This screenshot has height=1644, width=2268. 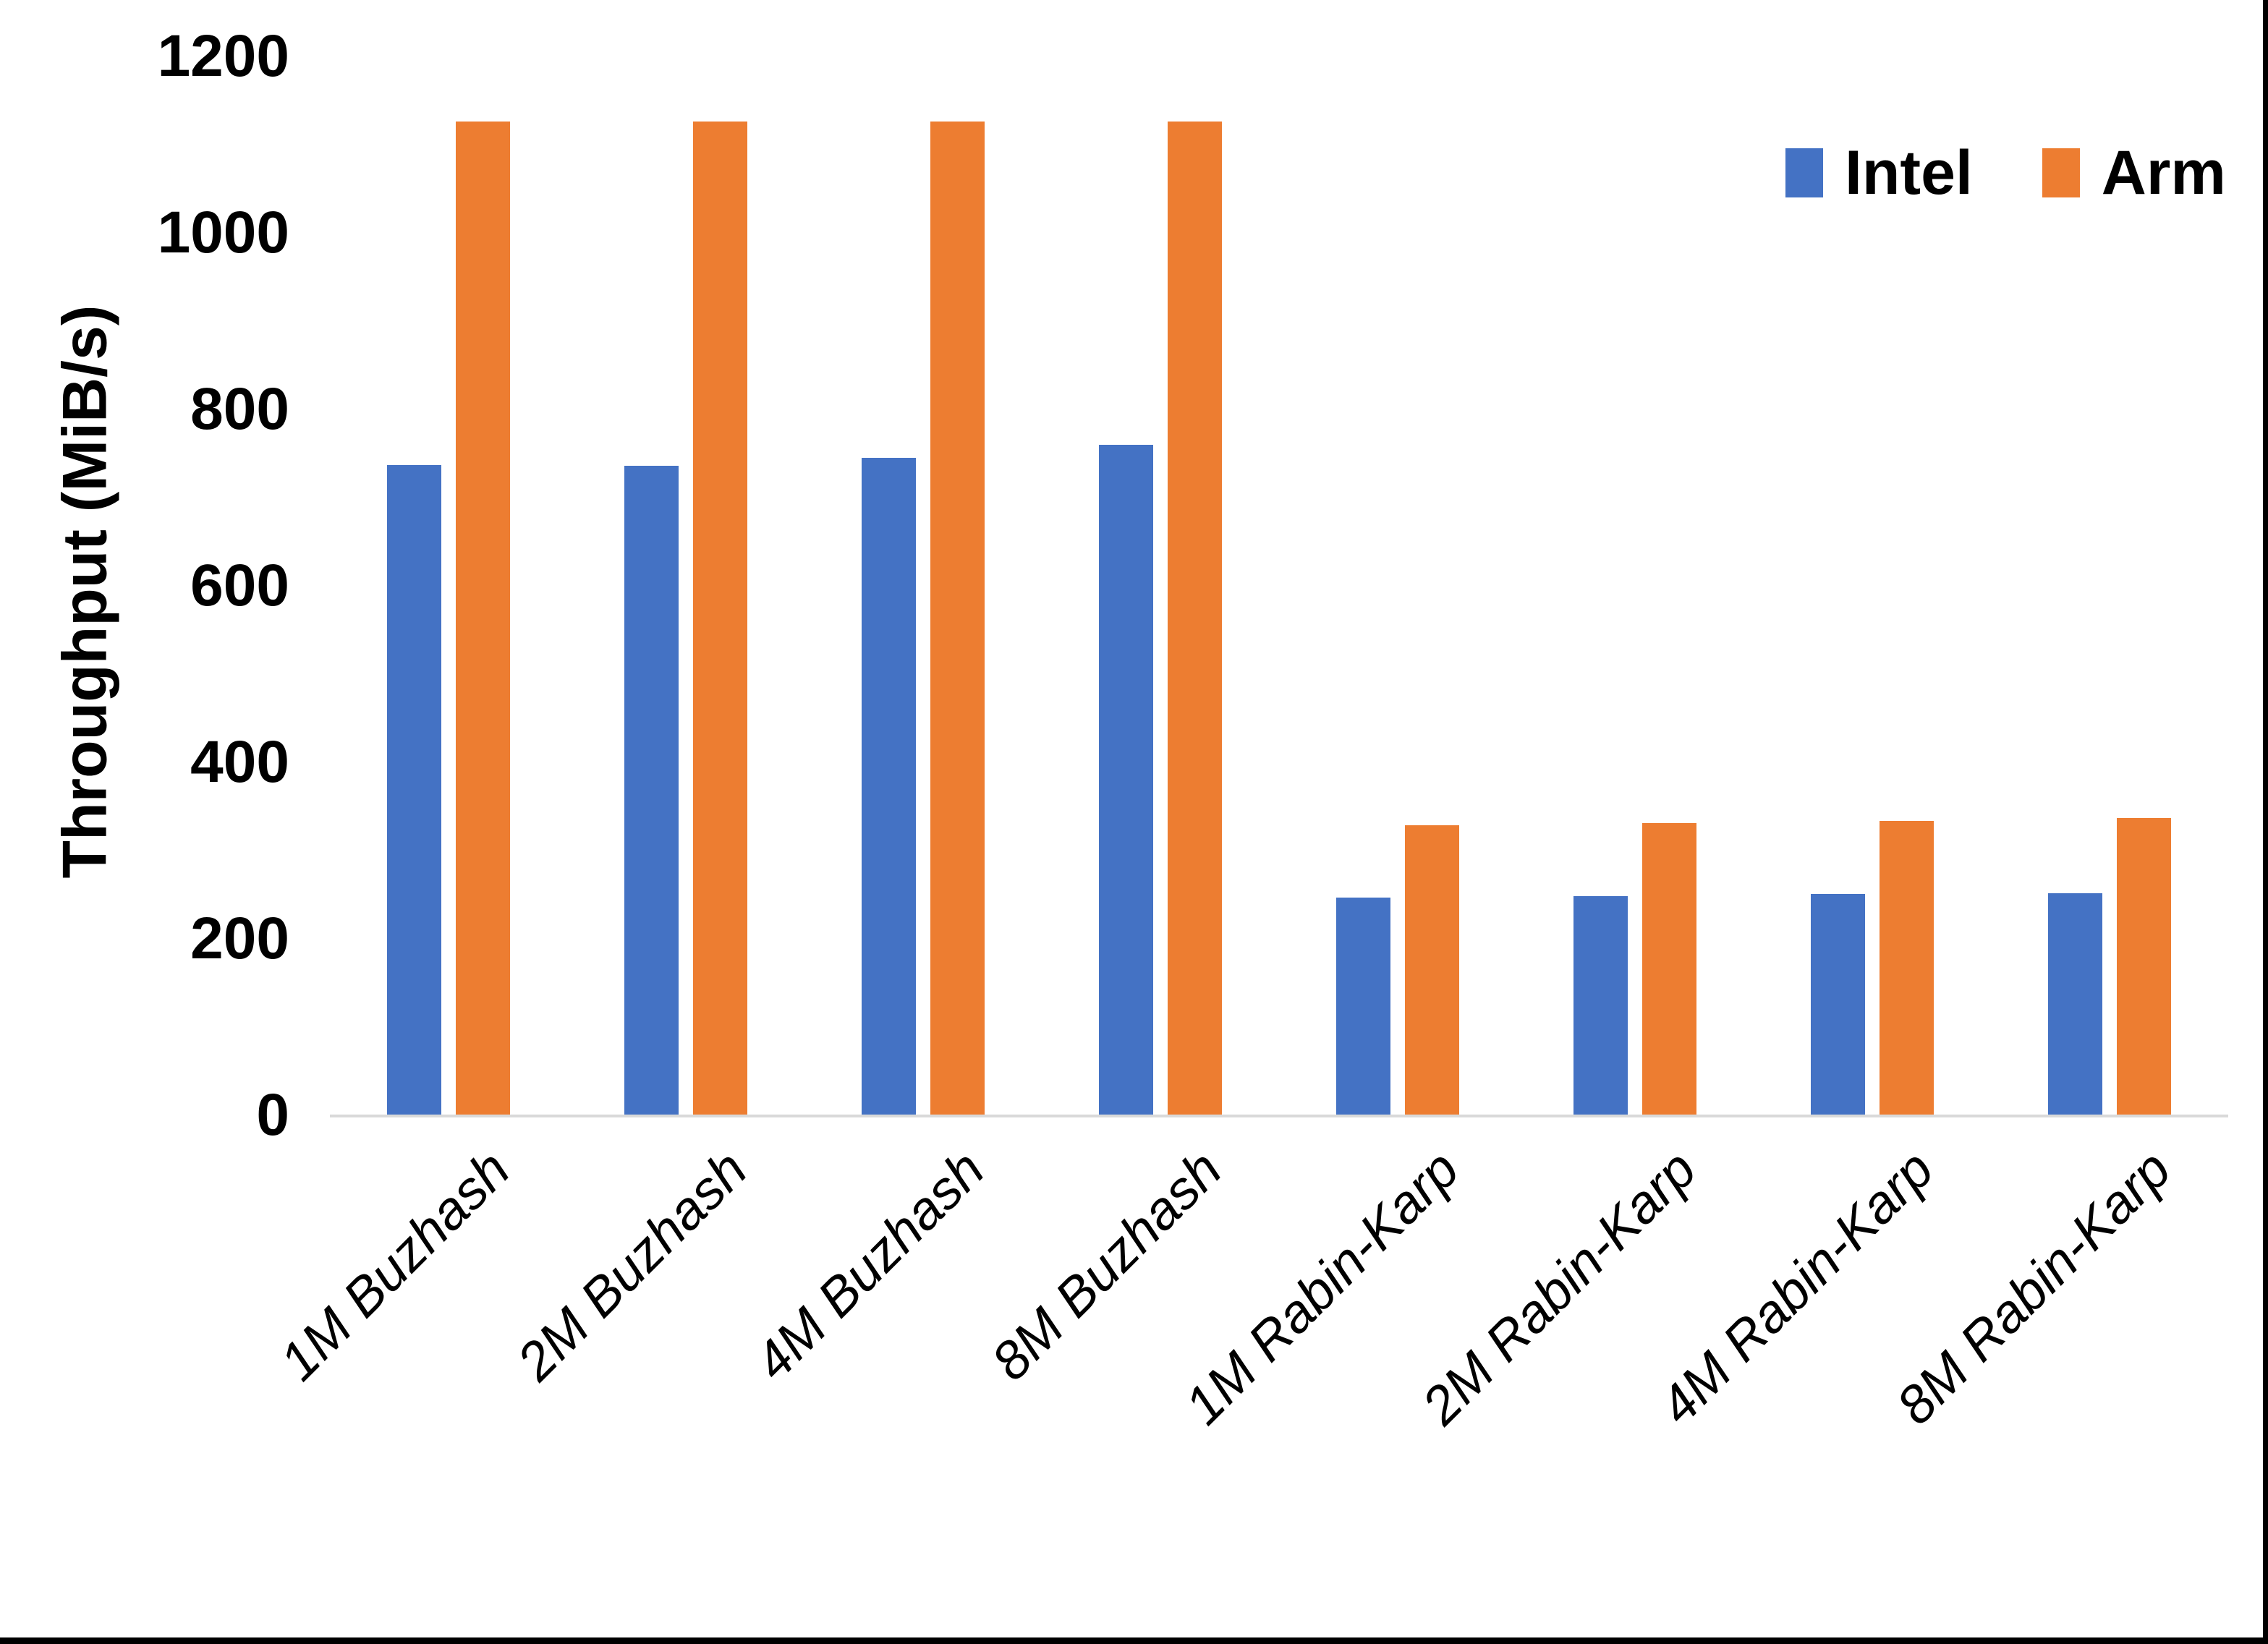 I want to click on y-tick-1200: 1200, so click(x=223, y=56).